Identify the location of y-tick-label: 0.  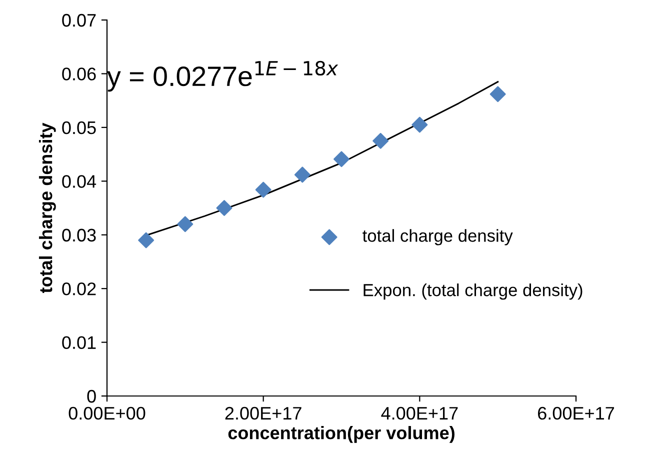
(91, 396).